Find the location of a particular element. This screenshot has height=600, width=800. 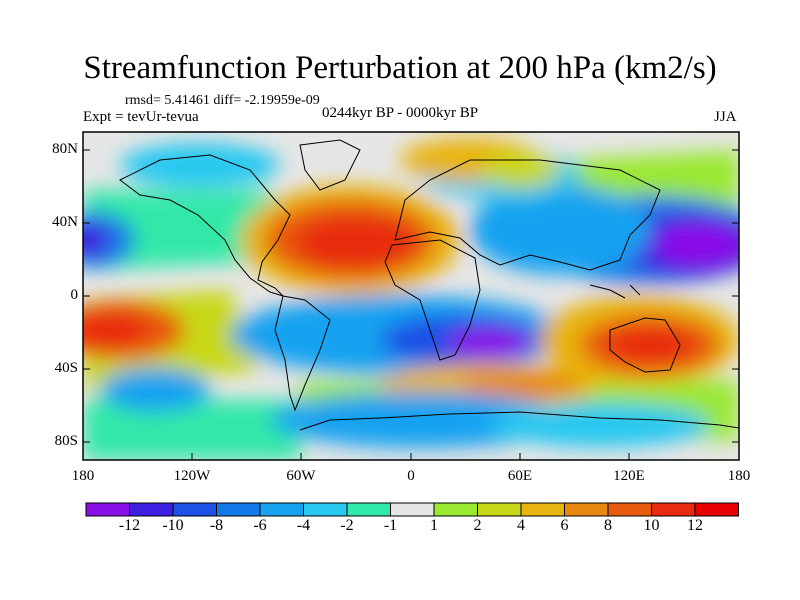

season-label: JJA is located at coordinates (725, 117).